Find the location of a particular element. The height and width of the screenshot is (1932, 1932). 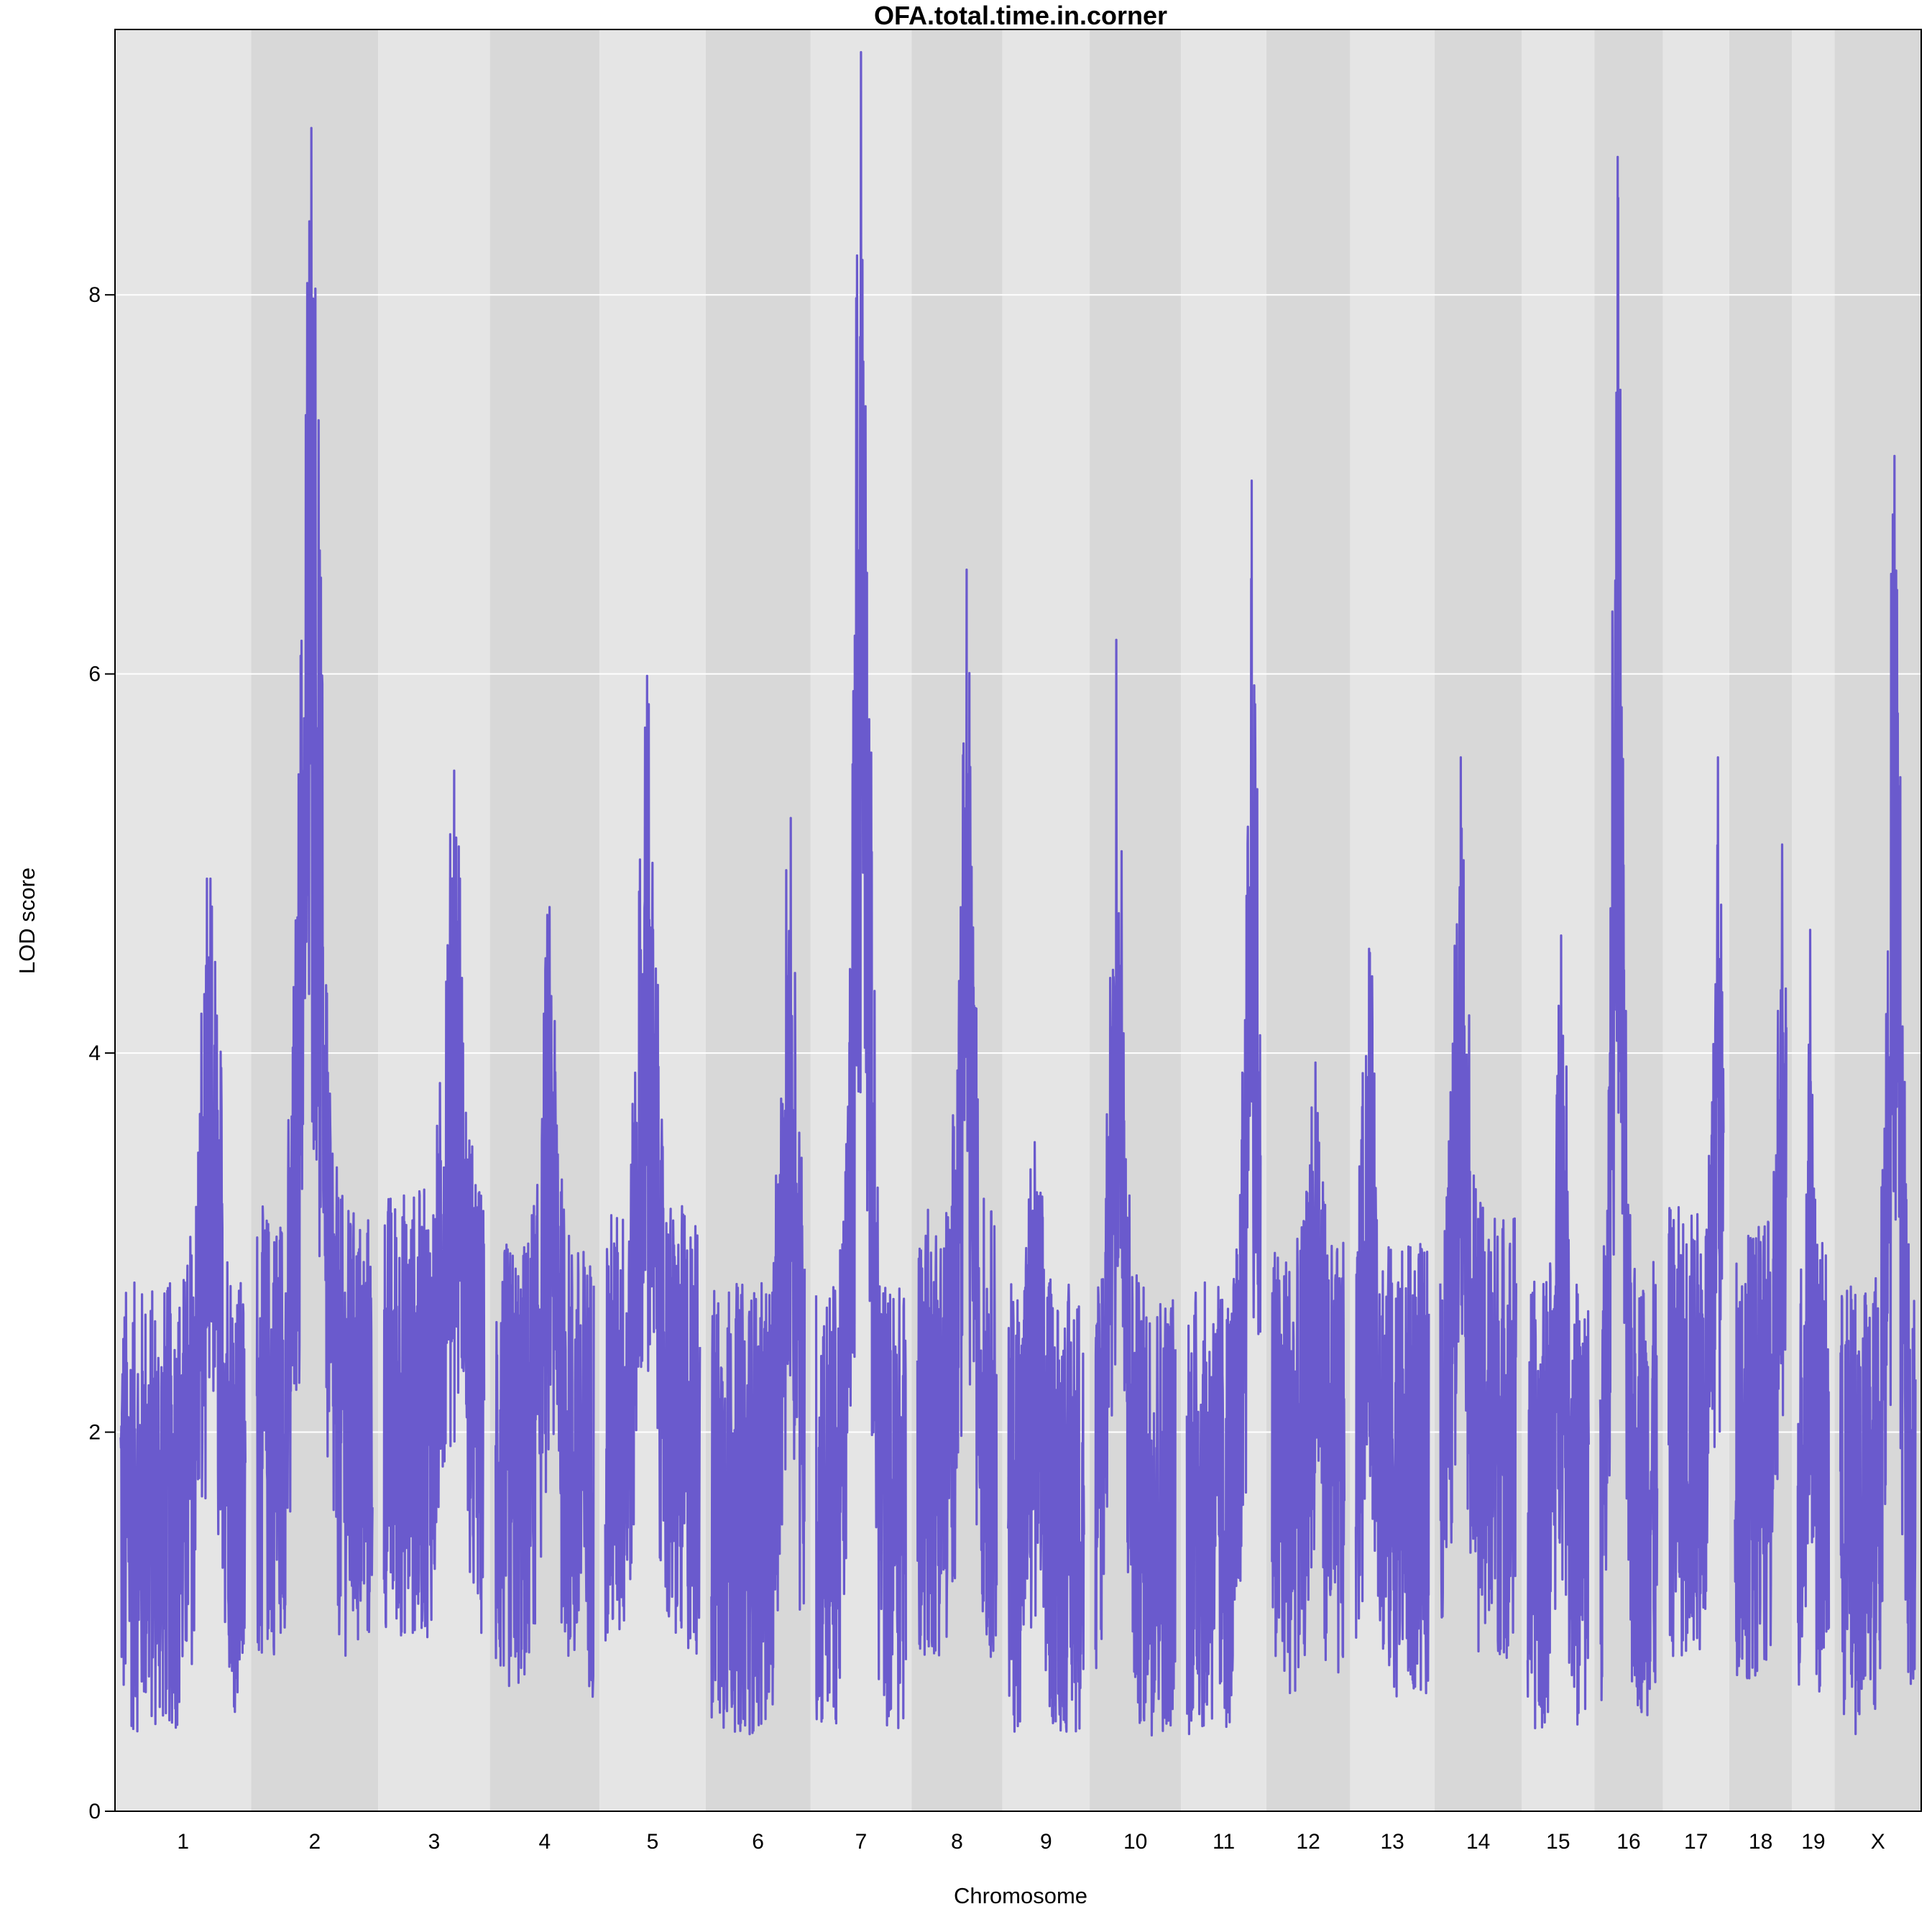

x-tick-label-1: 1 is located at coordinates (183, 1842).